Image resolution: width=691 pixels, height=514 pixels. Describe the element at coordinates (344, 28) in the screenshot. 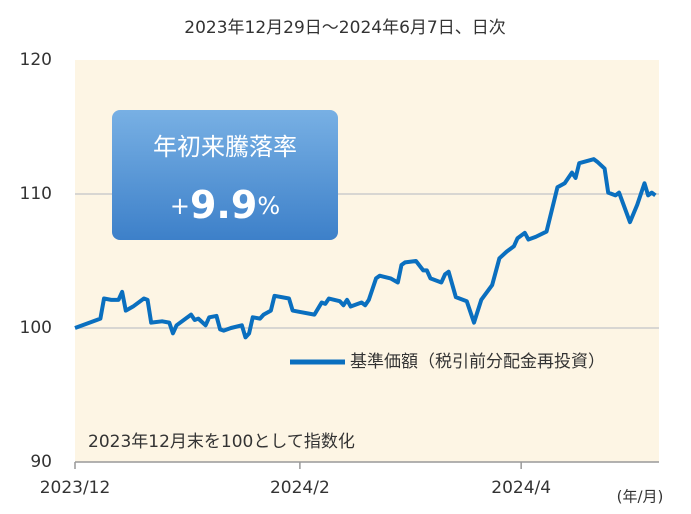

I see `chart-title: 2023年12月29日～2024年6月7日、日次` at that location.